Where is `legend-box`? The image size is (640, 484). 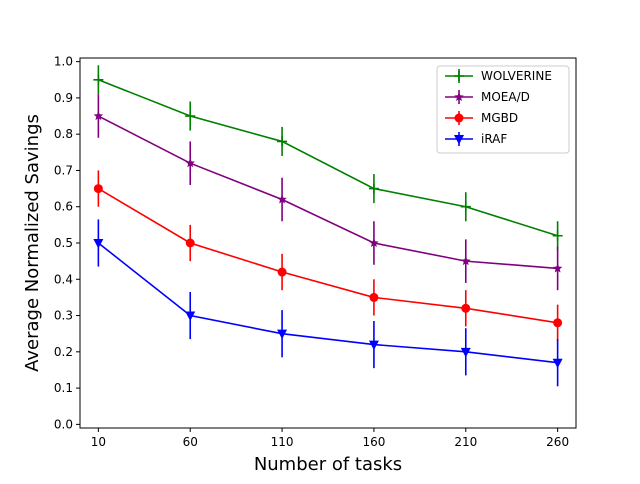 legend-box is located at coordinates (503, 109).